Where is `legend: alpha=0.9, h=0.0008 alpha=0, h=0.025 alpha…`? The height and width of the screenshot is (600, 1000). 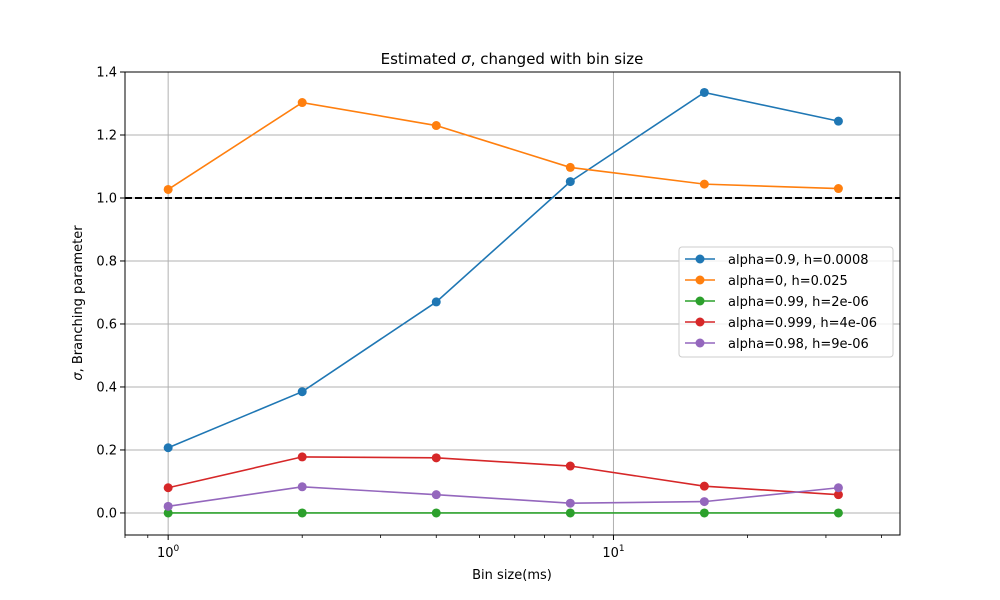 legend: alpha=0.9, h=0.0008 alpha=0, h=0.025 alpha… is located at coordinates (786, 302).